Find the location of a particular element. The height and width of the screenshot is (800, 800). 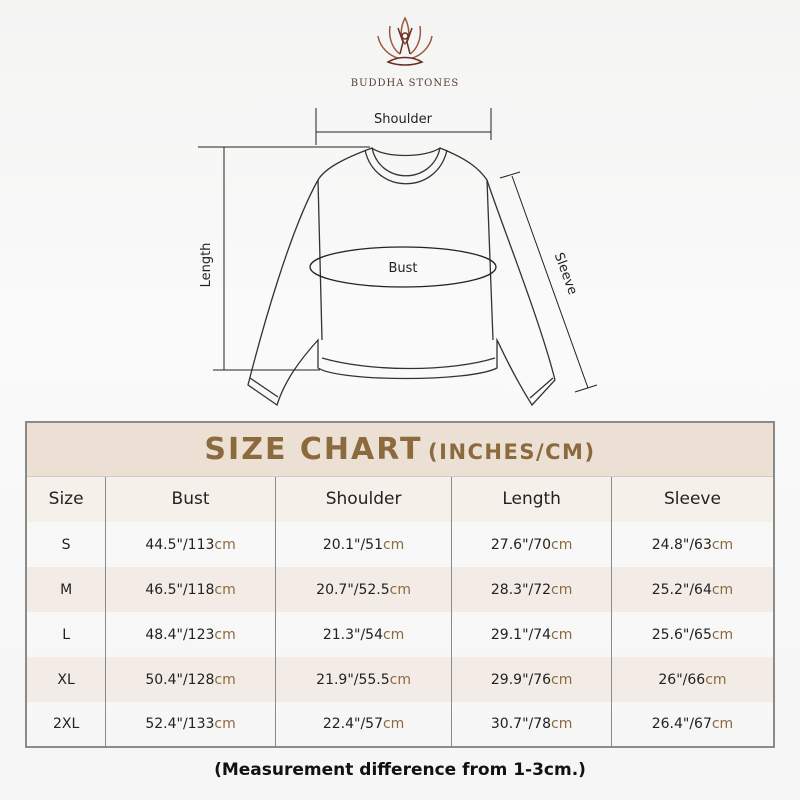

value: 21.9"/55.5 is located at coordinates (353, 679).